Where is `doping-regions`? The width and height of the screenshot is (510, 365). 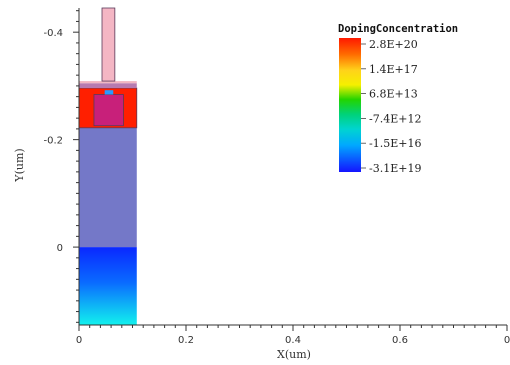
doping-regions is located at coordinates (108, 166).